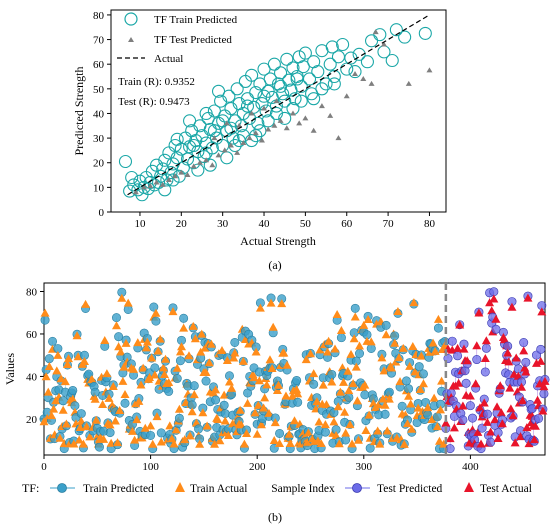 The width and height of the screenshot is (550, 529). What do you see at coordinates (118, 489) in the screenshot?
I see `legend-train-pred-label: Train Predicted` at bounding box center [118, 489].